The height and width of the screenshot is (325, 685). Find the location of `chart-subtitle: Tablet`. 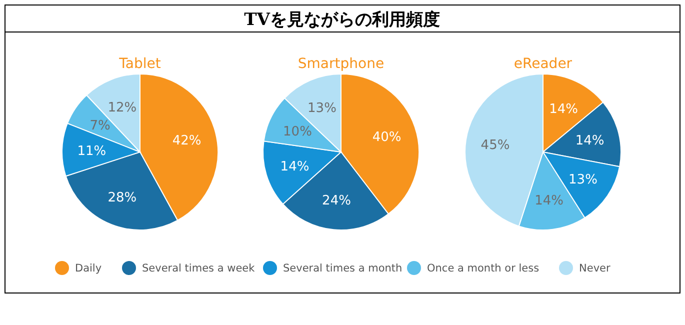

chart-subtitle: Tablet is located at coordinates (140, 64).